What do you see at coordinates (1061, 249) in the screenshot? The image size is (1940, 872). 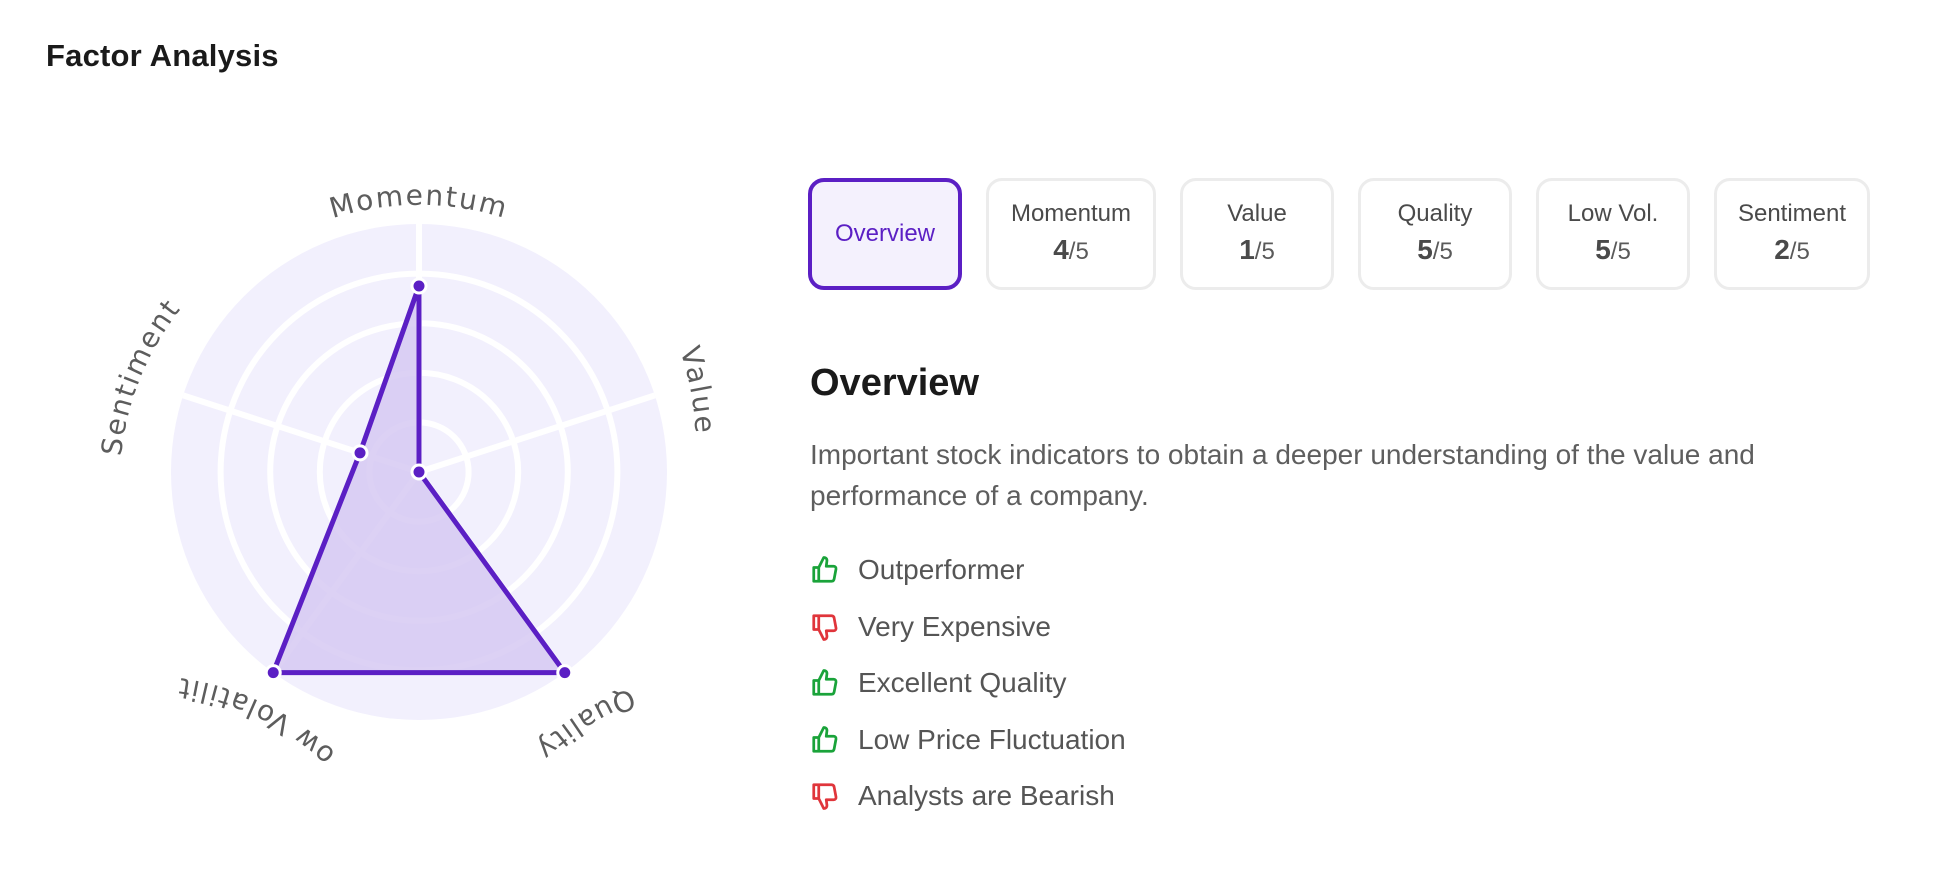 I see `score-value: 4` at bounding box center [1061, 249].